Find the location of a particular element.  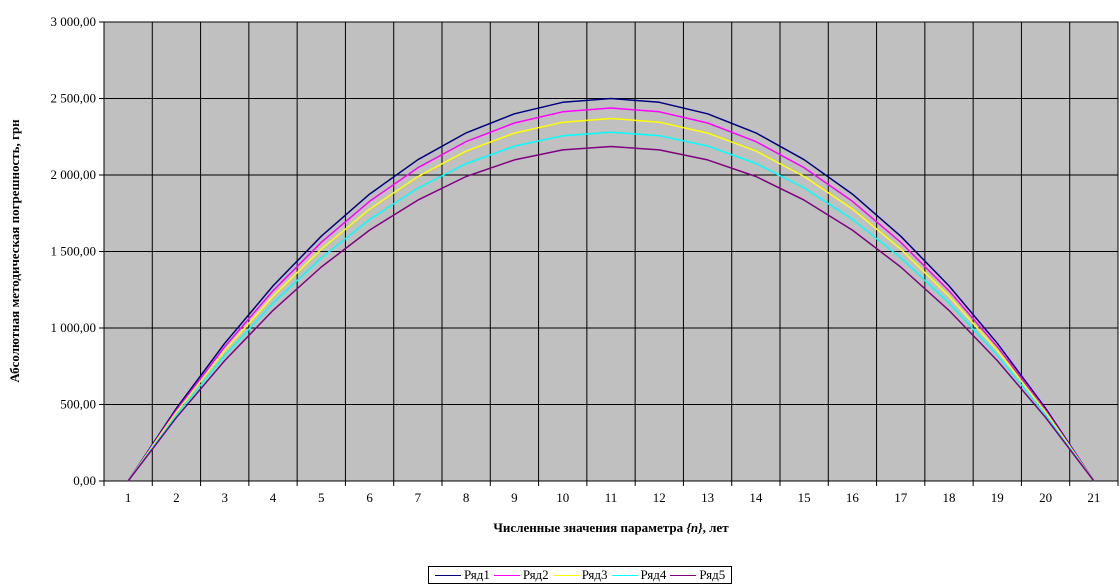

x-tick-labels: 1 2 3 4 5 6 7 8 9 10 11 12 13 14 15 16 17 18 19 20 21 is located at coordinates (612, 497).